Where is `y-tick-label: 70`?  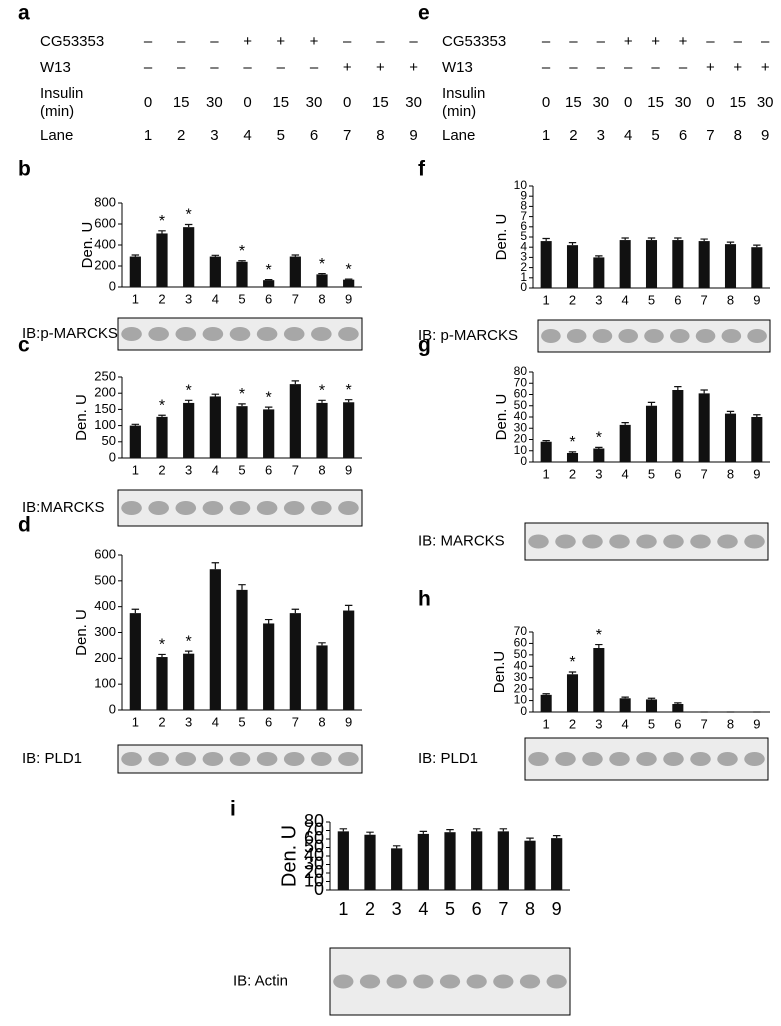 y-tick-label: 70 is located at coordinates (314, 829).